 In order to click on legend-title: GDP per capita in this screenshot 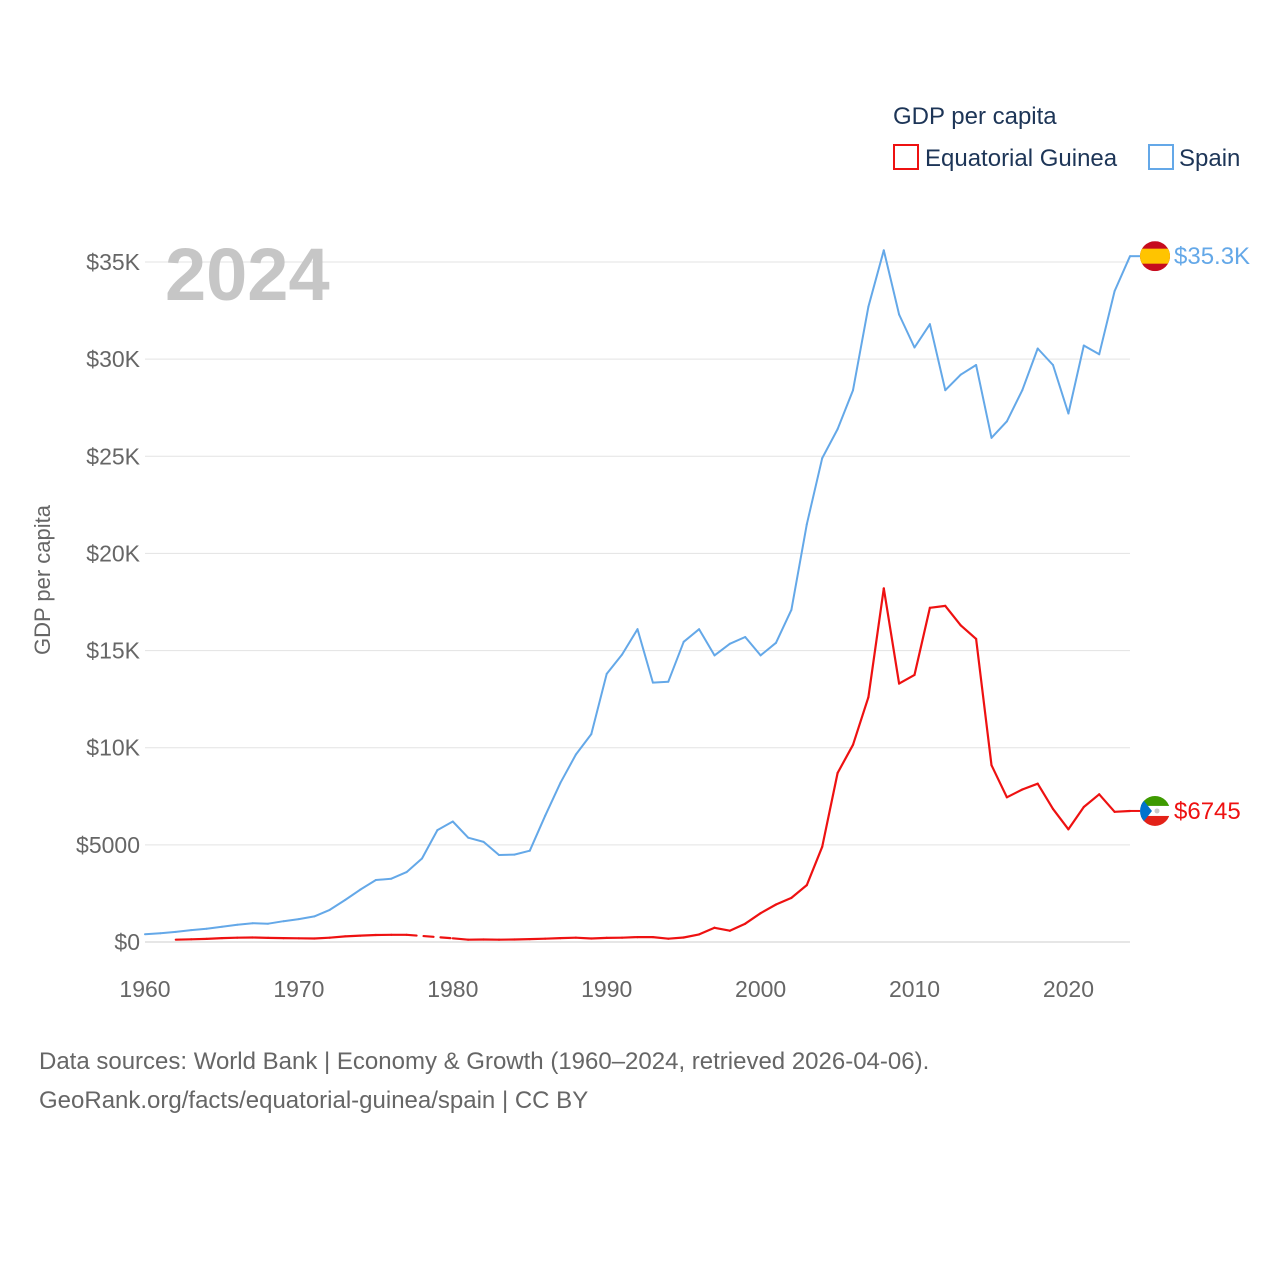, I will do `click(975, 116)`.